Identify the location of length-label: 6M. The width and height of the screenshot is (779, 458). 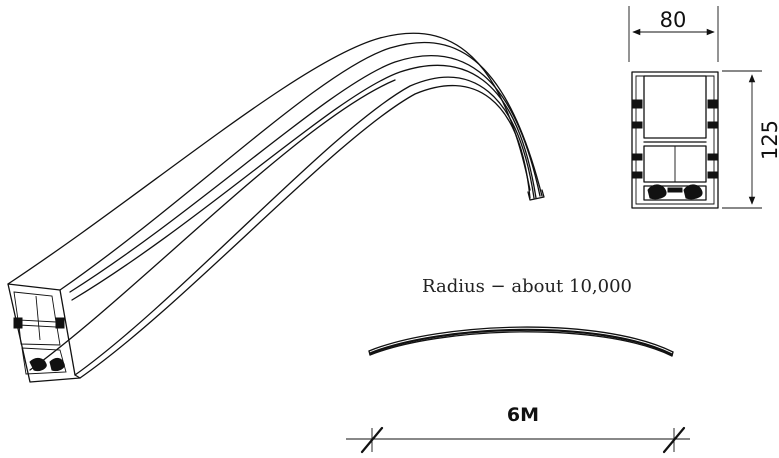
(523, 415).